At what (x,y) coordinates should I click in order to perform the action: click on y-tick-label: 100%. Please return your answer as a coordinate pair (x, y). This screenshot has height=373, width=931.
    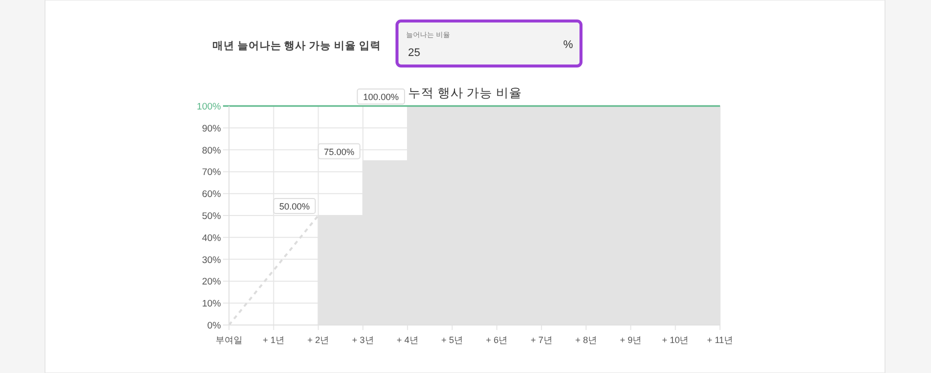
    Looking at the image, I should click on (209, 107).